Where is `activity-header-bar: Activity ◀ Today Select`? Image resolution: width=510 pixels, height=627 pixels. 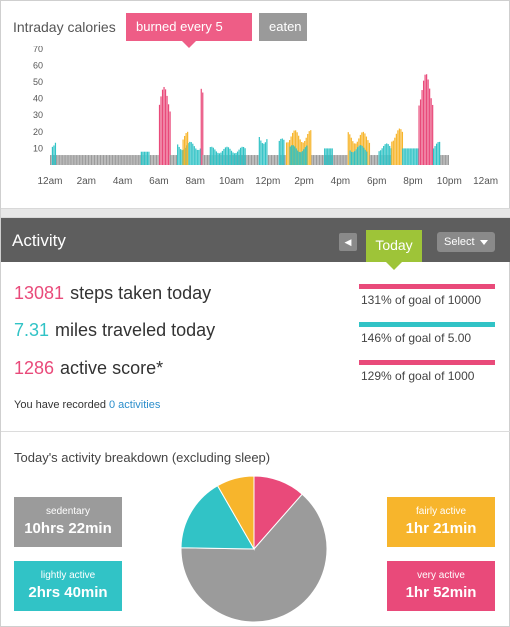
activity-header-bar: Activity ◀ Today Select is located at coordinates (255, 244).